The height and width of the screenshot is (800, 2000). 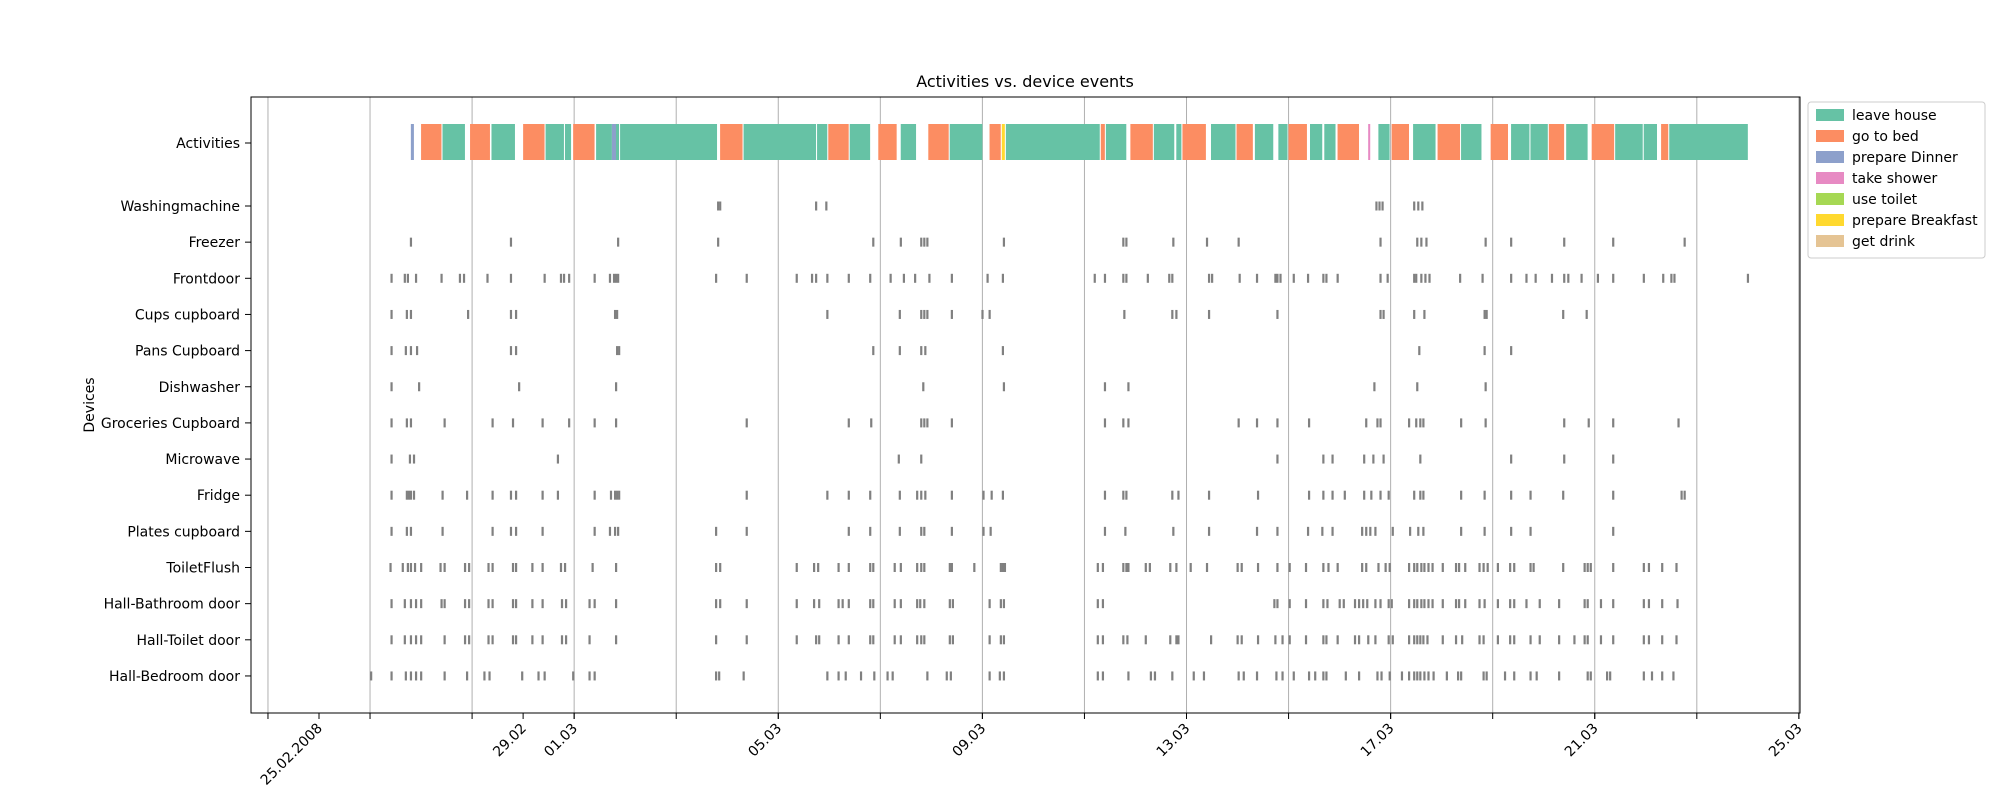 What do you see at coordinates (1378, 741) in the screenshot?
I see `x-tick-label: 17.03` at bounding box center [1378, 741].